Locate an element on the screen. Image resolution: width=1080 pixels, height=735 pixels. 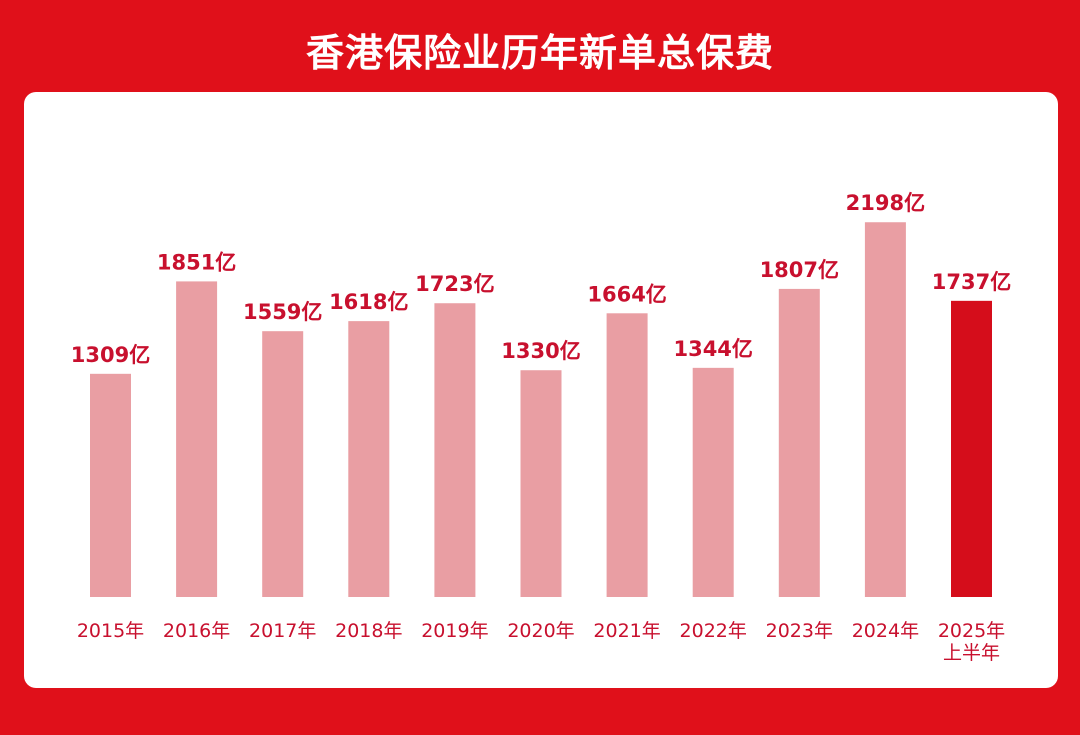
x-tick-label-3: 2018年 is located at coordinates (368, 631).